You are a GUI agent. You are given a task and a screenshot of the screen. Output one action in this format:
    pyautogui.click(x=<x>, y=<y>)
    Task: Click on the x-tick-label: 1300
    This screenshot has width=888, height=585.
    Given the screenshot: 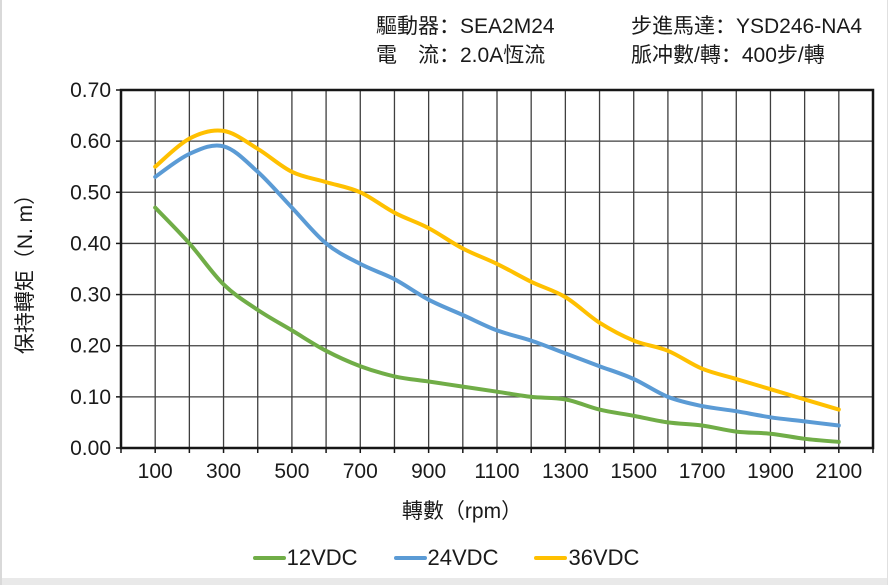 What is the action you would take?
    pyautogui.click(x=565, y=471)
    